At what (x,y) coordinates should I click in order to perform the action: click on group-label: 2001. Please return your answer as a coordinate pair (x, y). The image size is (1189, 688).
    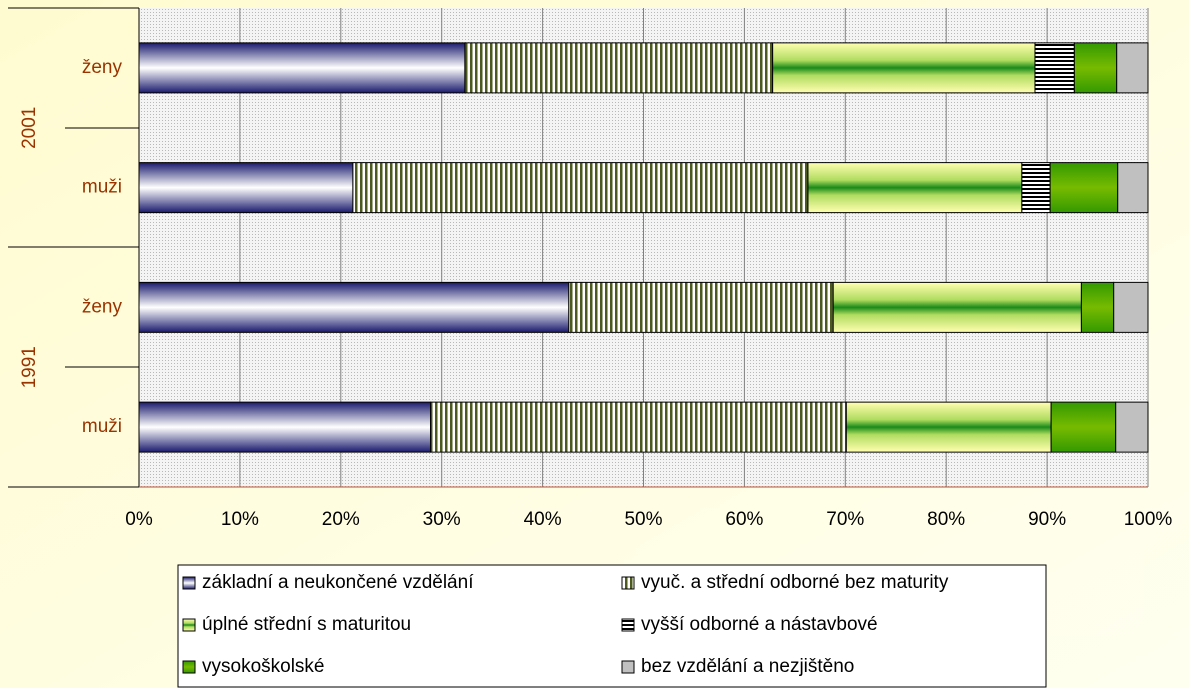
    Looking at the image, I should click on (29, 128).